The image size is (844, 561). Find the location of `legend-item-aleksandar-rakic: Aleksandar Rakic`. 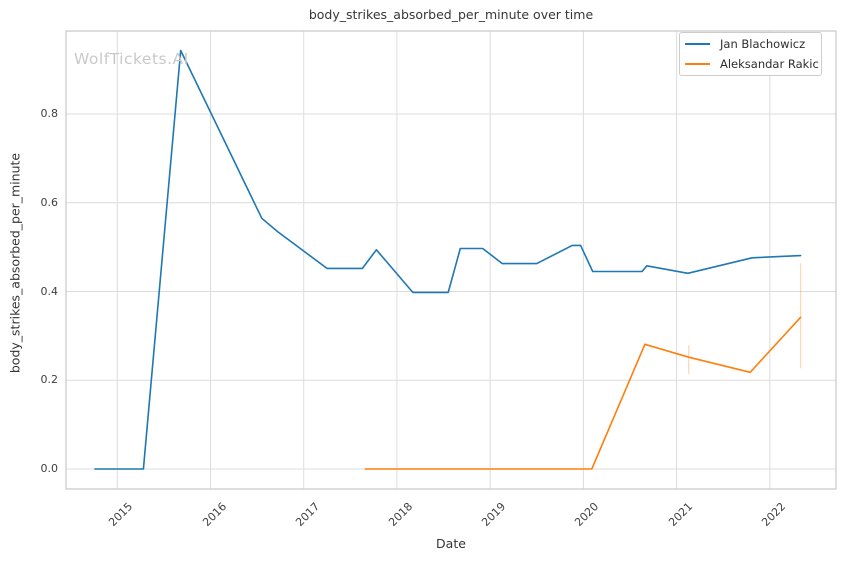

legend-item-aleksandar-rakic: Aleksandar Rakic is located at coordinates (753, 64).